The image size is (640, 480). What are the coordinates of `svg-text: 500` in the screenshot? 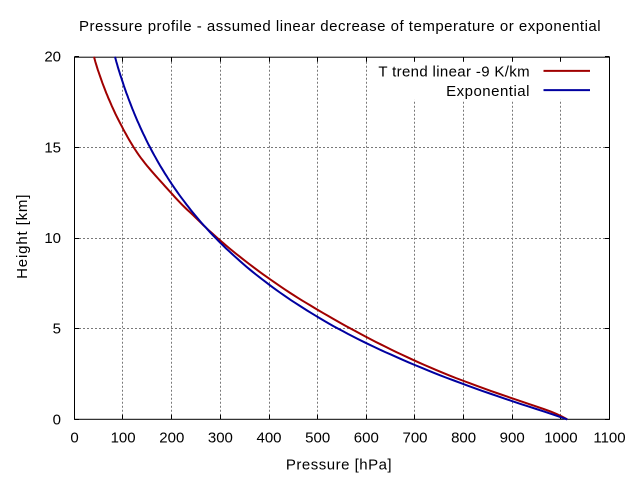 It's located at (317, 438).